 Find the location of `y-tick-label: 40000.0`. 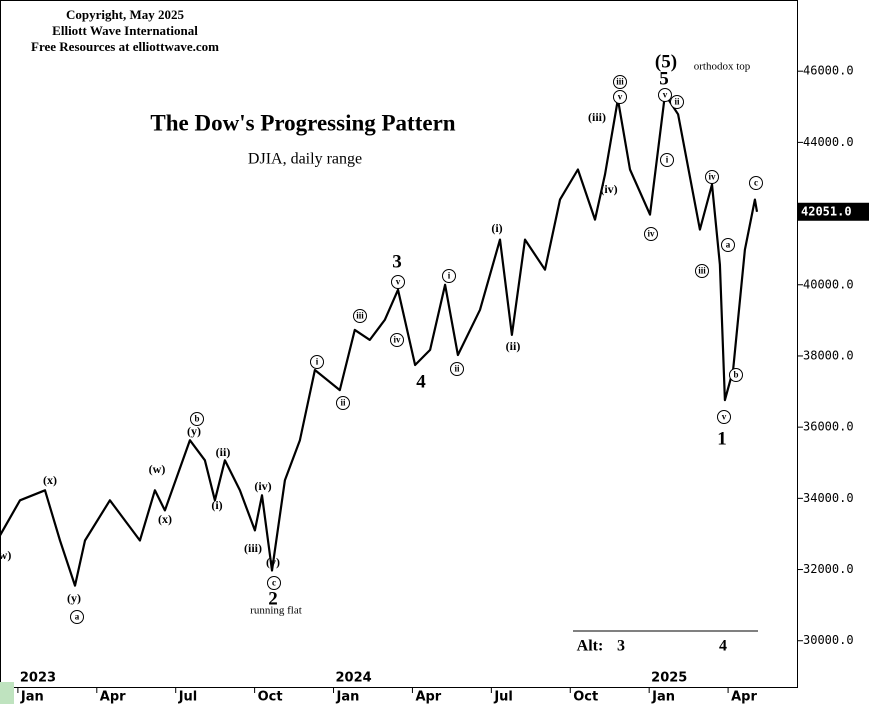

y-tick-label: 40000.0 is located at coordinates (828, 284).